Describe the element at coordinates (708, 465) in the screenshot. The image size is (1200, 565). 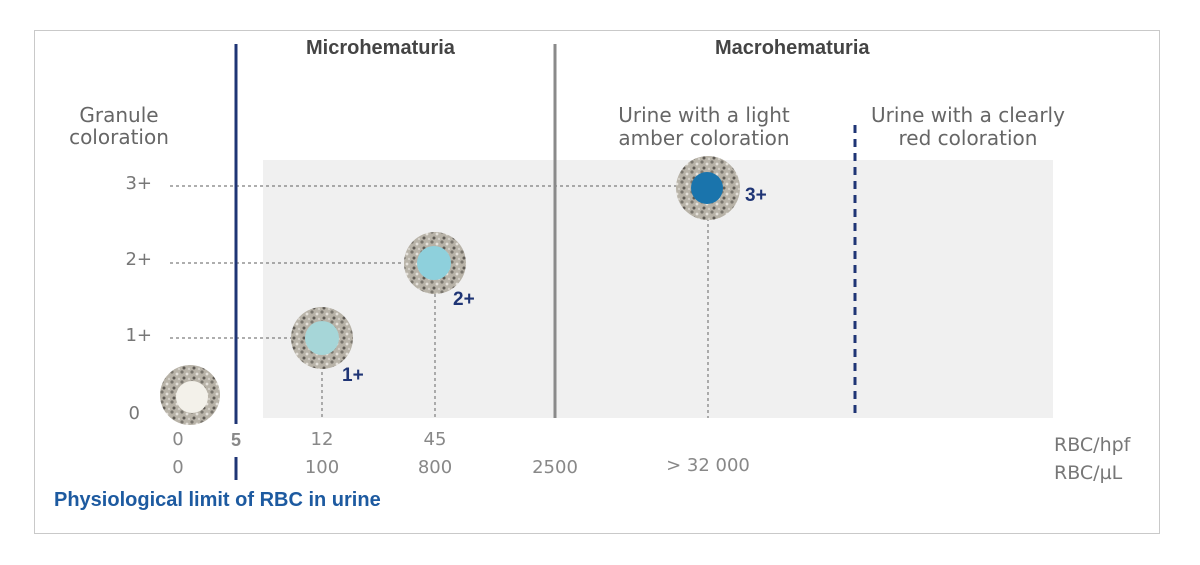
I see `x-ul-32000: > 32 000` at that location.